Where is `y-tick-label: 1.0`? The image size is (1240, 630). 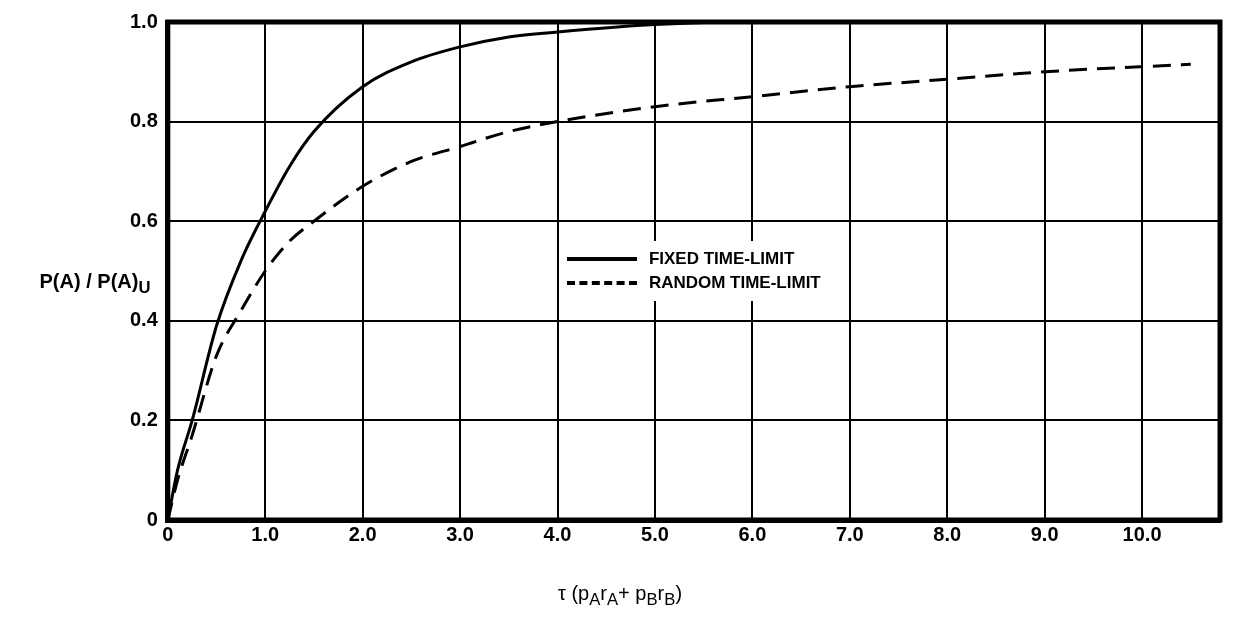 y-tick-label: 1.0 is located at coordinates (143, 20).